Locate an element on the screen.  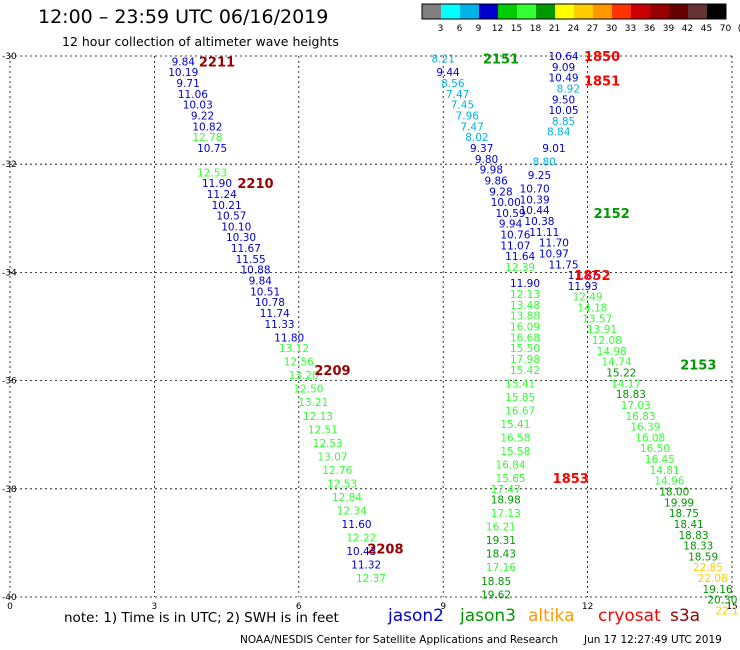
y-tick-label: -34 is located at coordinates (9, 273).